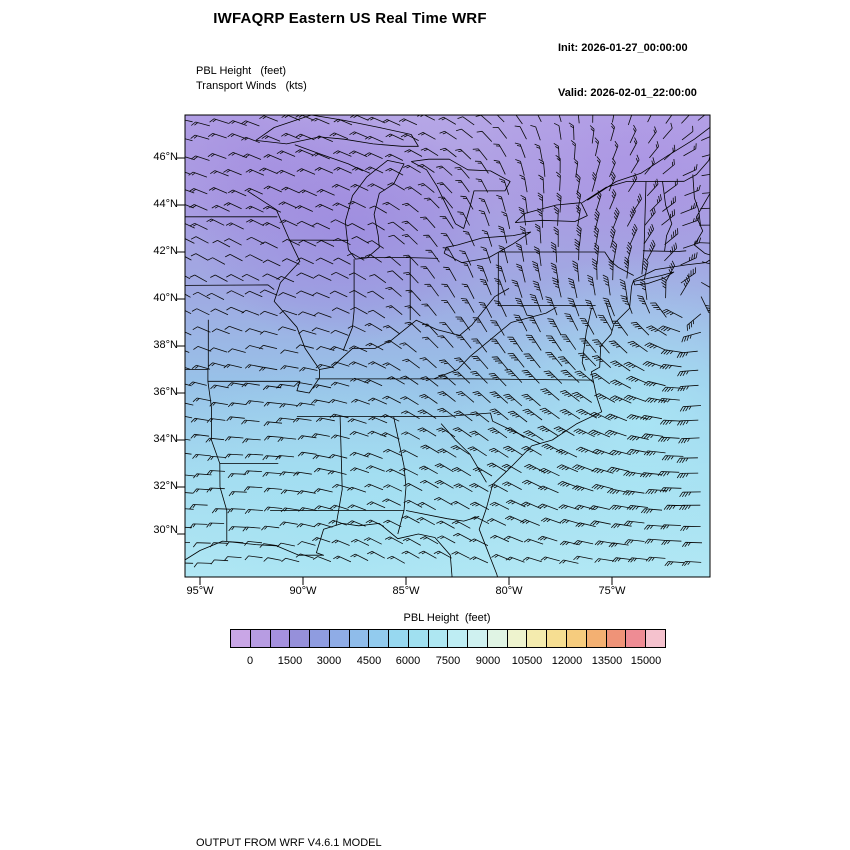  I want to click on lat-tick-label: 42°N, so click(165, 251).